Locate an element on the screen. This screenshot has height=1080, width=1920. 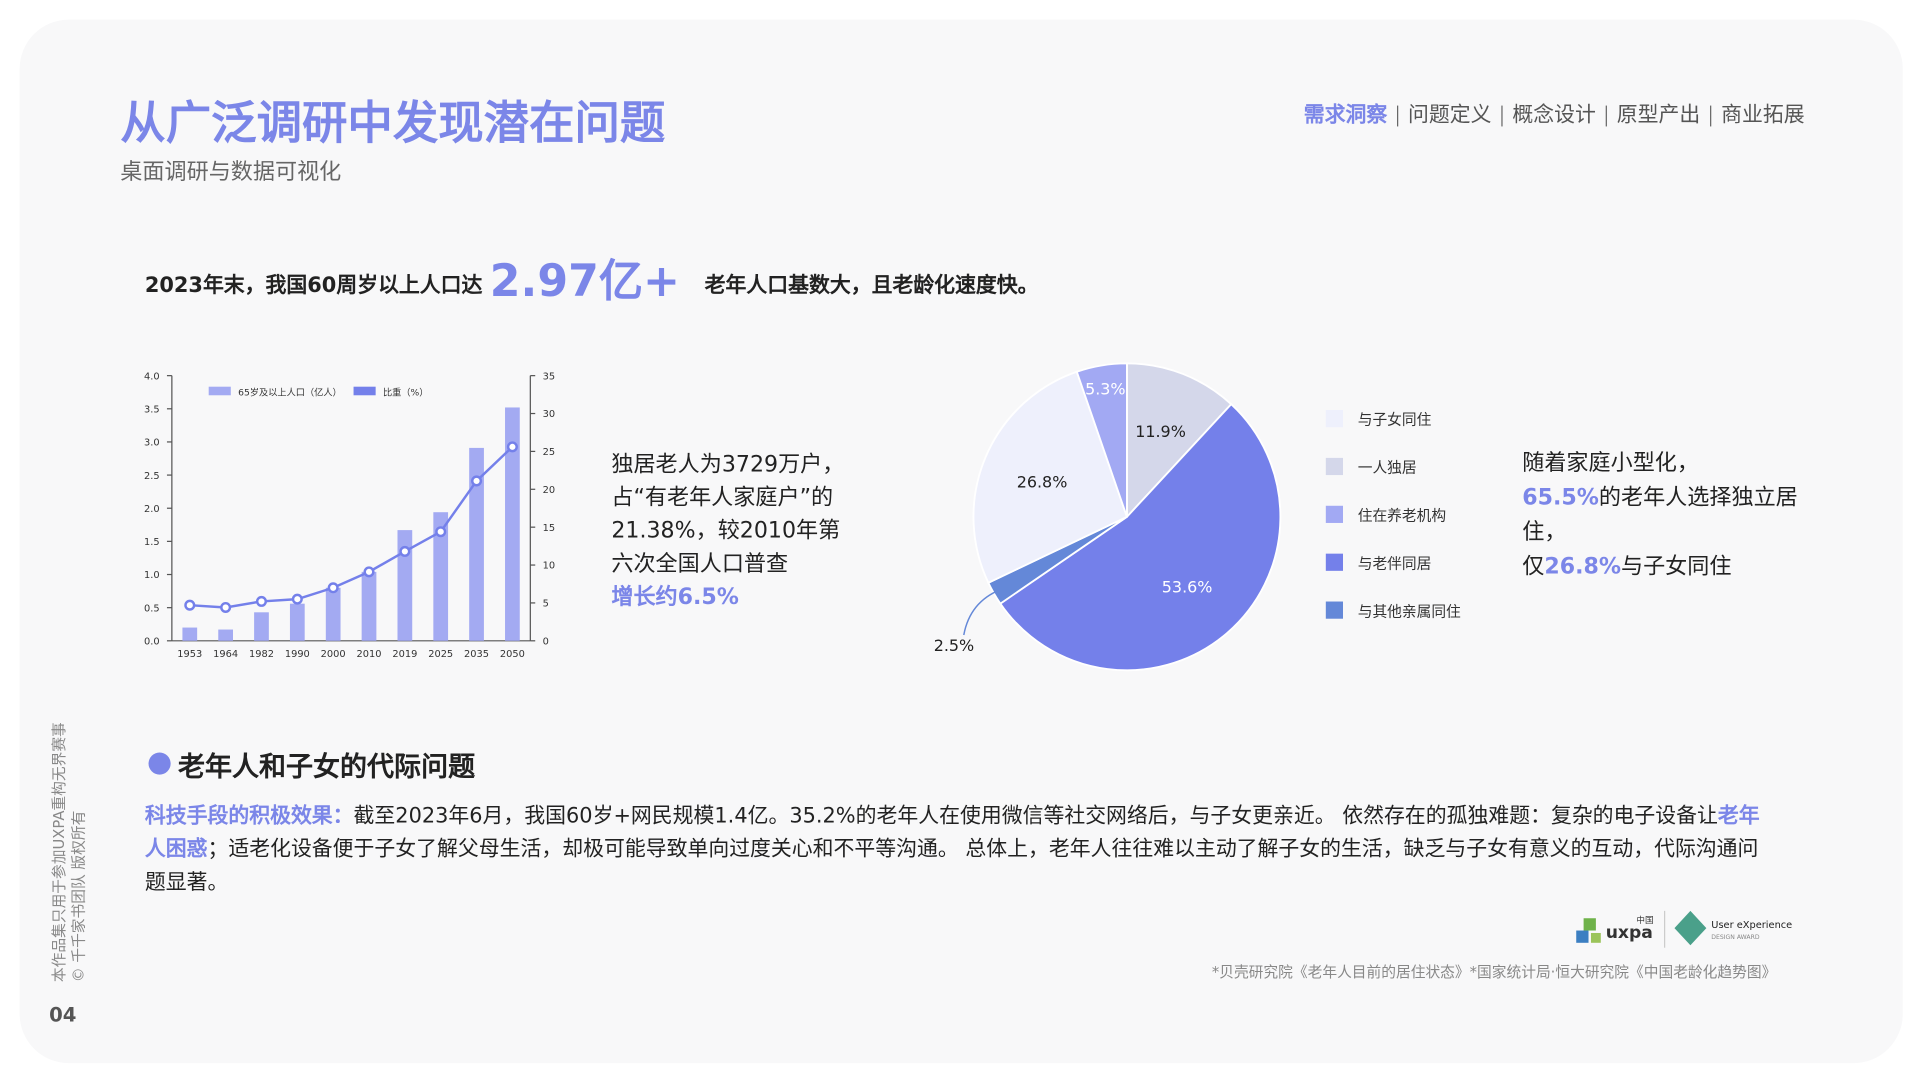
x-tick-label: 2000 is located at coordinates (333, 654).